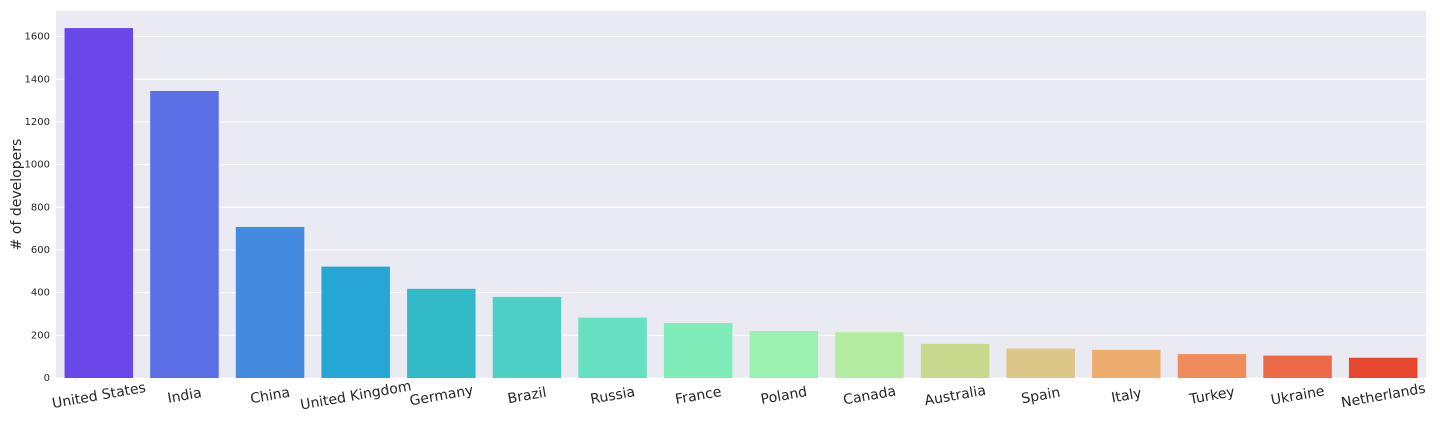 The height and width of the screenshot is (436, 1440). What do you see at coordinates (526, 396) in the screenshot?
I see `x-tick-label: Brazil` at bounding box center [526, 396].